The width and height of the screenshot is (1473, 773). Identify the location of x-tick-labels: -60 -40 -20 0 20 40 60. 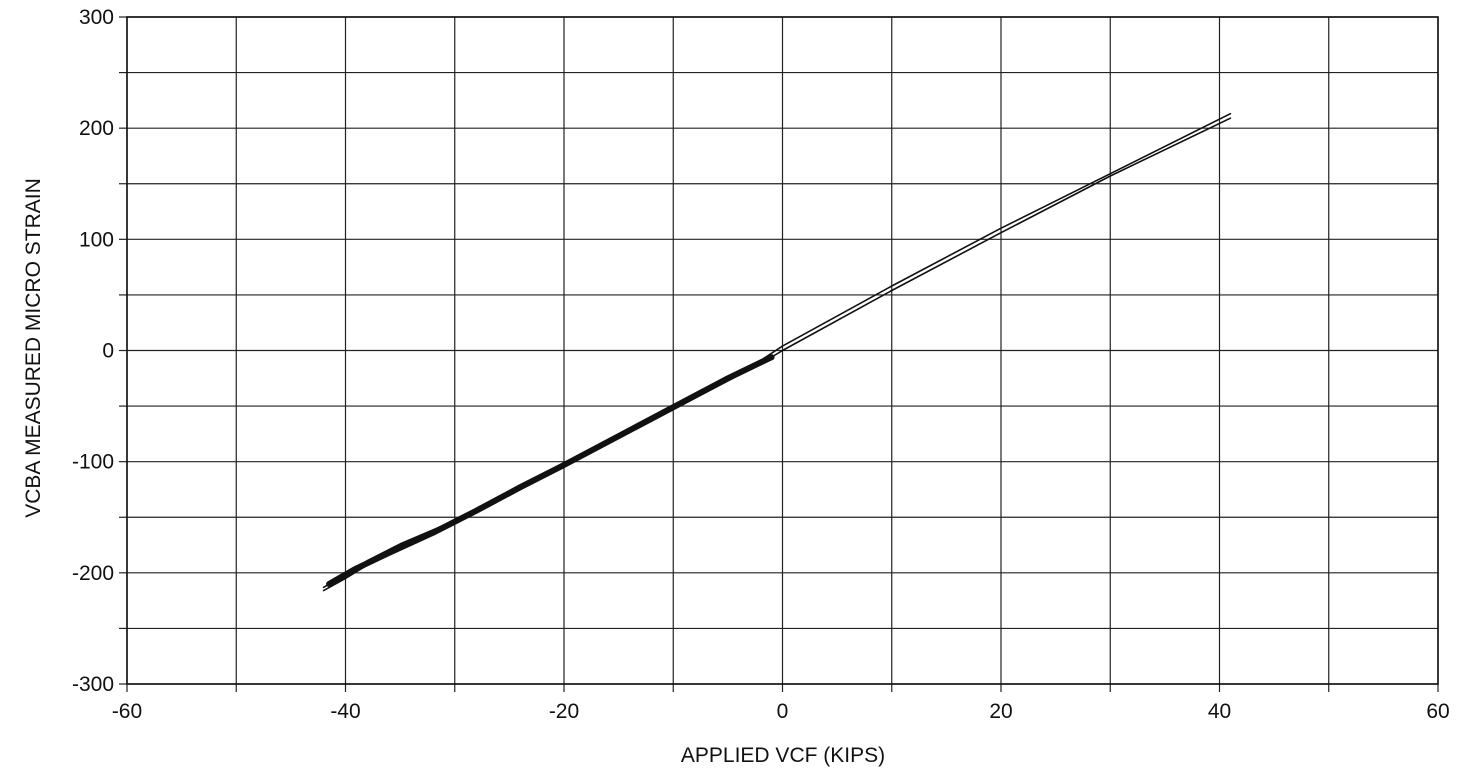
(781, 711).